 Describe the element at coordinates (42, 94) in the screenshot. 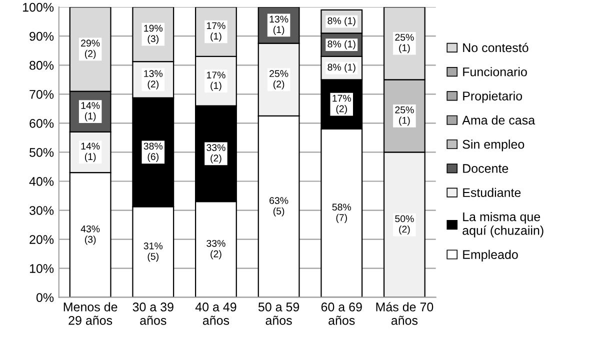

I see `y-tick-label: 70%` at that location.